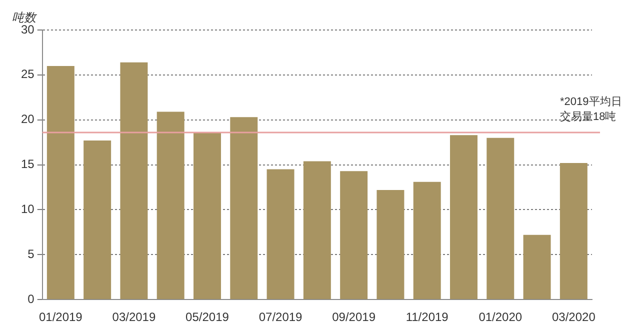 The width and height of the screenshot is (640, 336). What do you see at coordinates (208, 317) in the screenshot?
I see `x-tick-label: 05/2019` at bounding box center [208, 317].